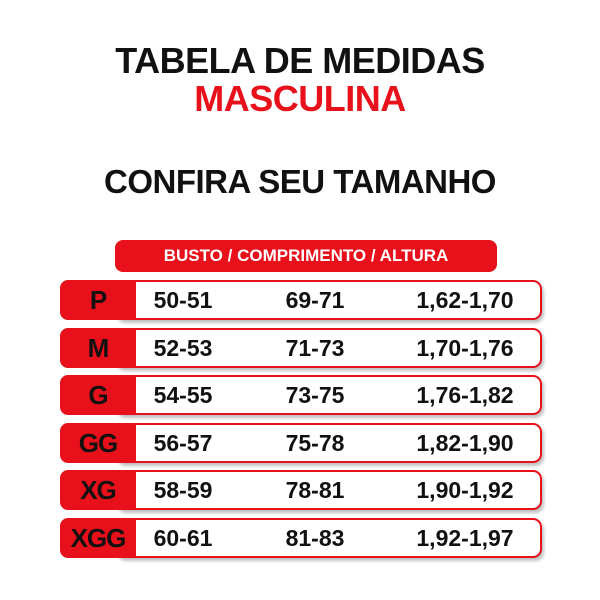 The width and height of the screenshot is (600, 600). I want to click on measure: 1,70-1,76, so click(465, 347).